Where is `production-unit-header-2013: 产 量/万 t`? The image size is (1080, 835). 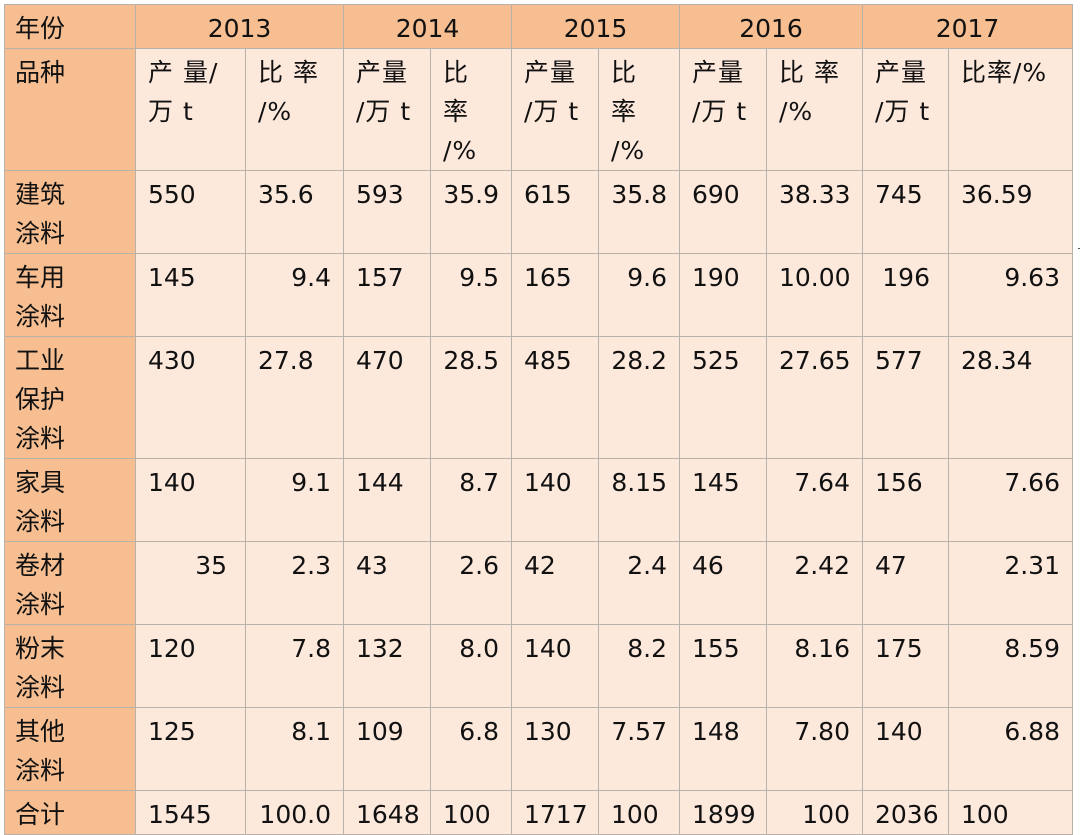
production-unit-header-2013: 产 量/万 t is located at coordinates (190, 109).